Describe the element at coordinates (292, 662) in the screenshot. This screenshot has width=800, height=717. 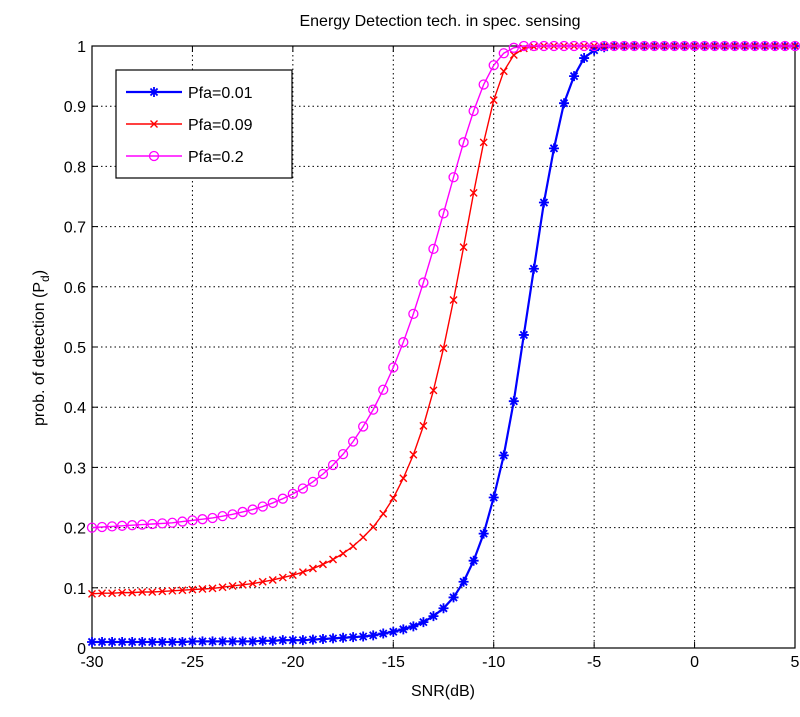
I see `x-tick-label: -20` at that location.